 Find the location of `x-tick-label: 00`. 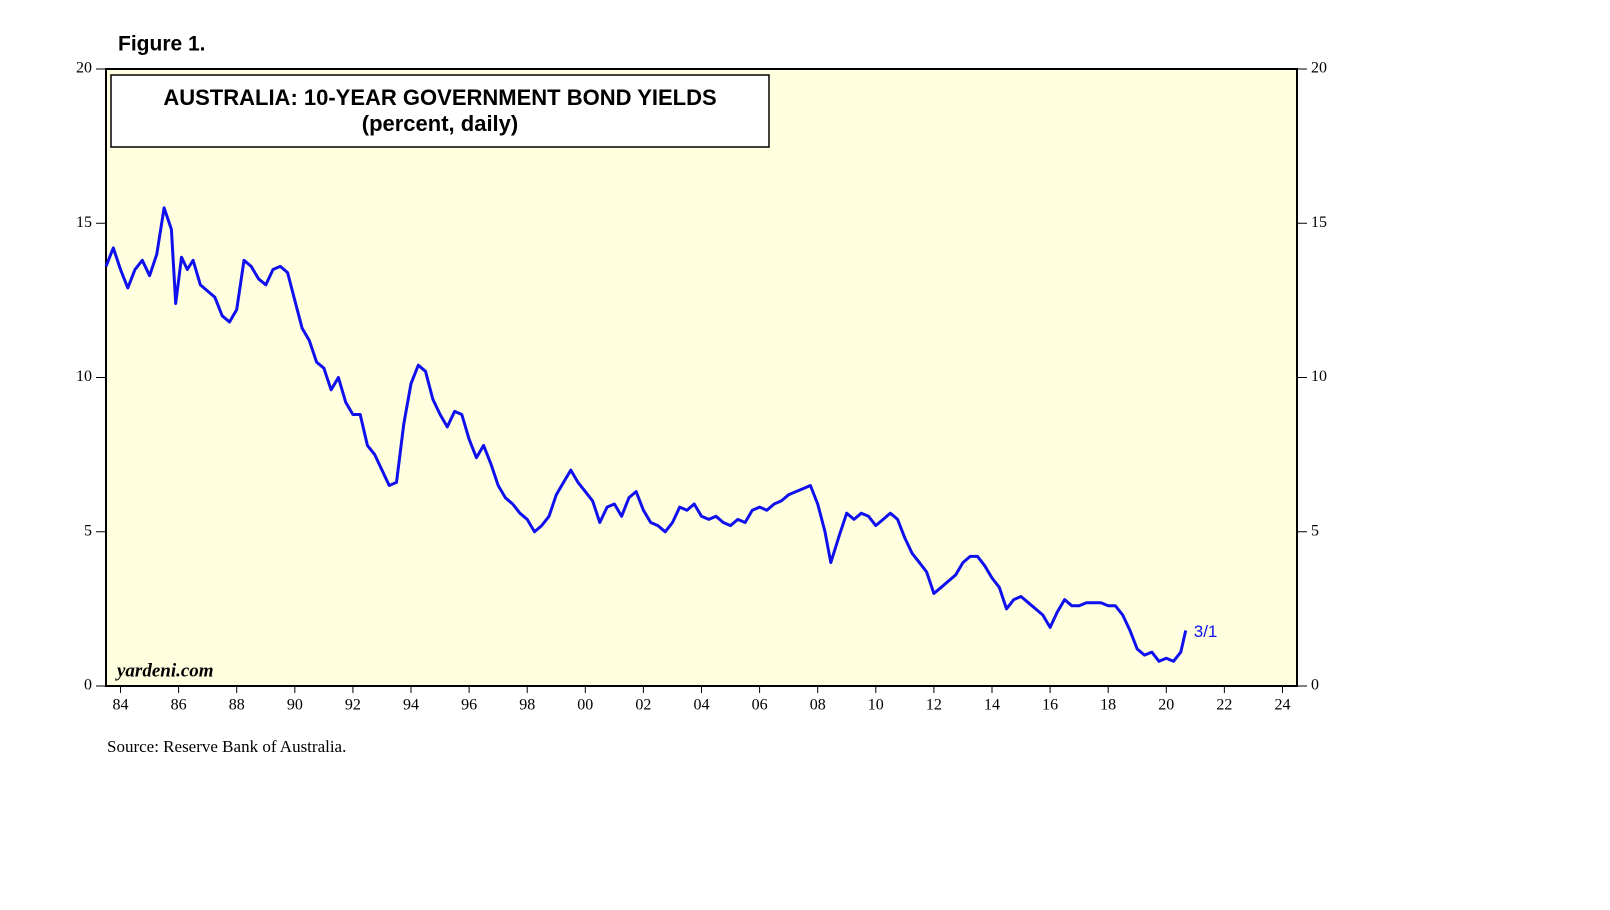

x-tick-label: 00 is located at coordinates (585, 705).